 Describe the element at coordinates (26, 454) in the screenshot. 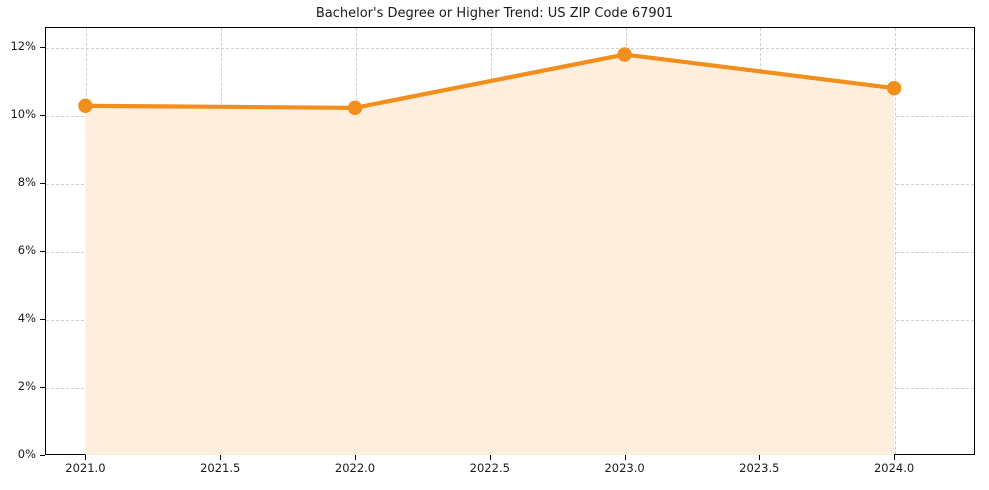

I see `y-axis-tick-label: 0%` at that location.